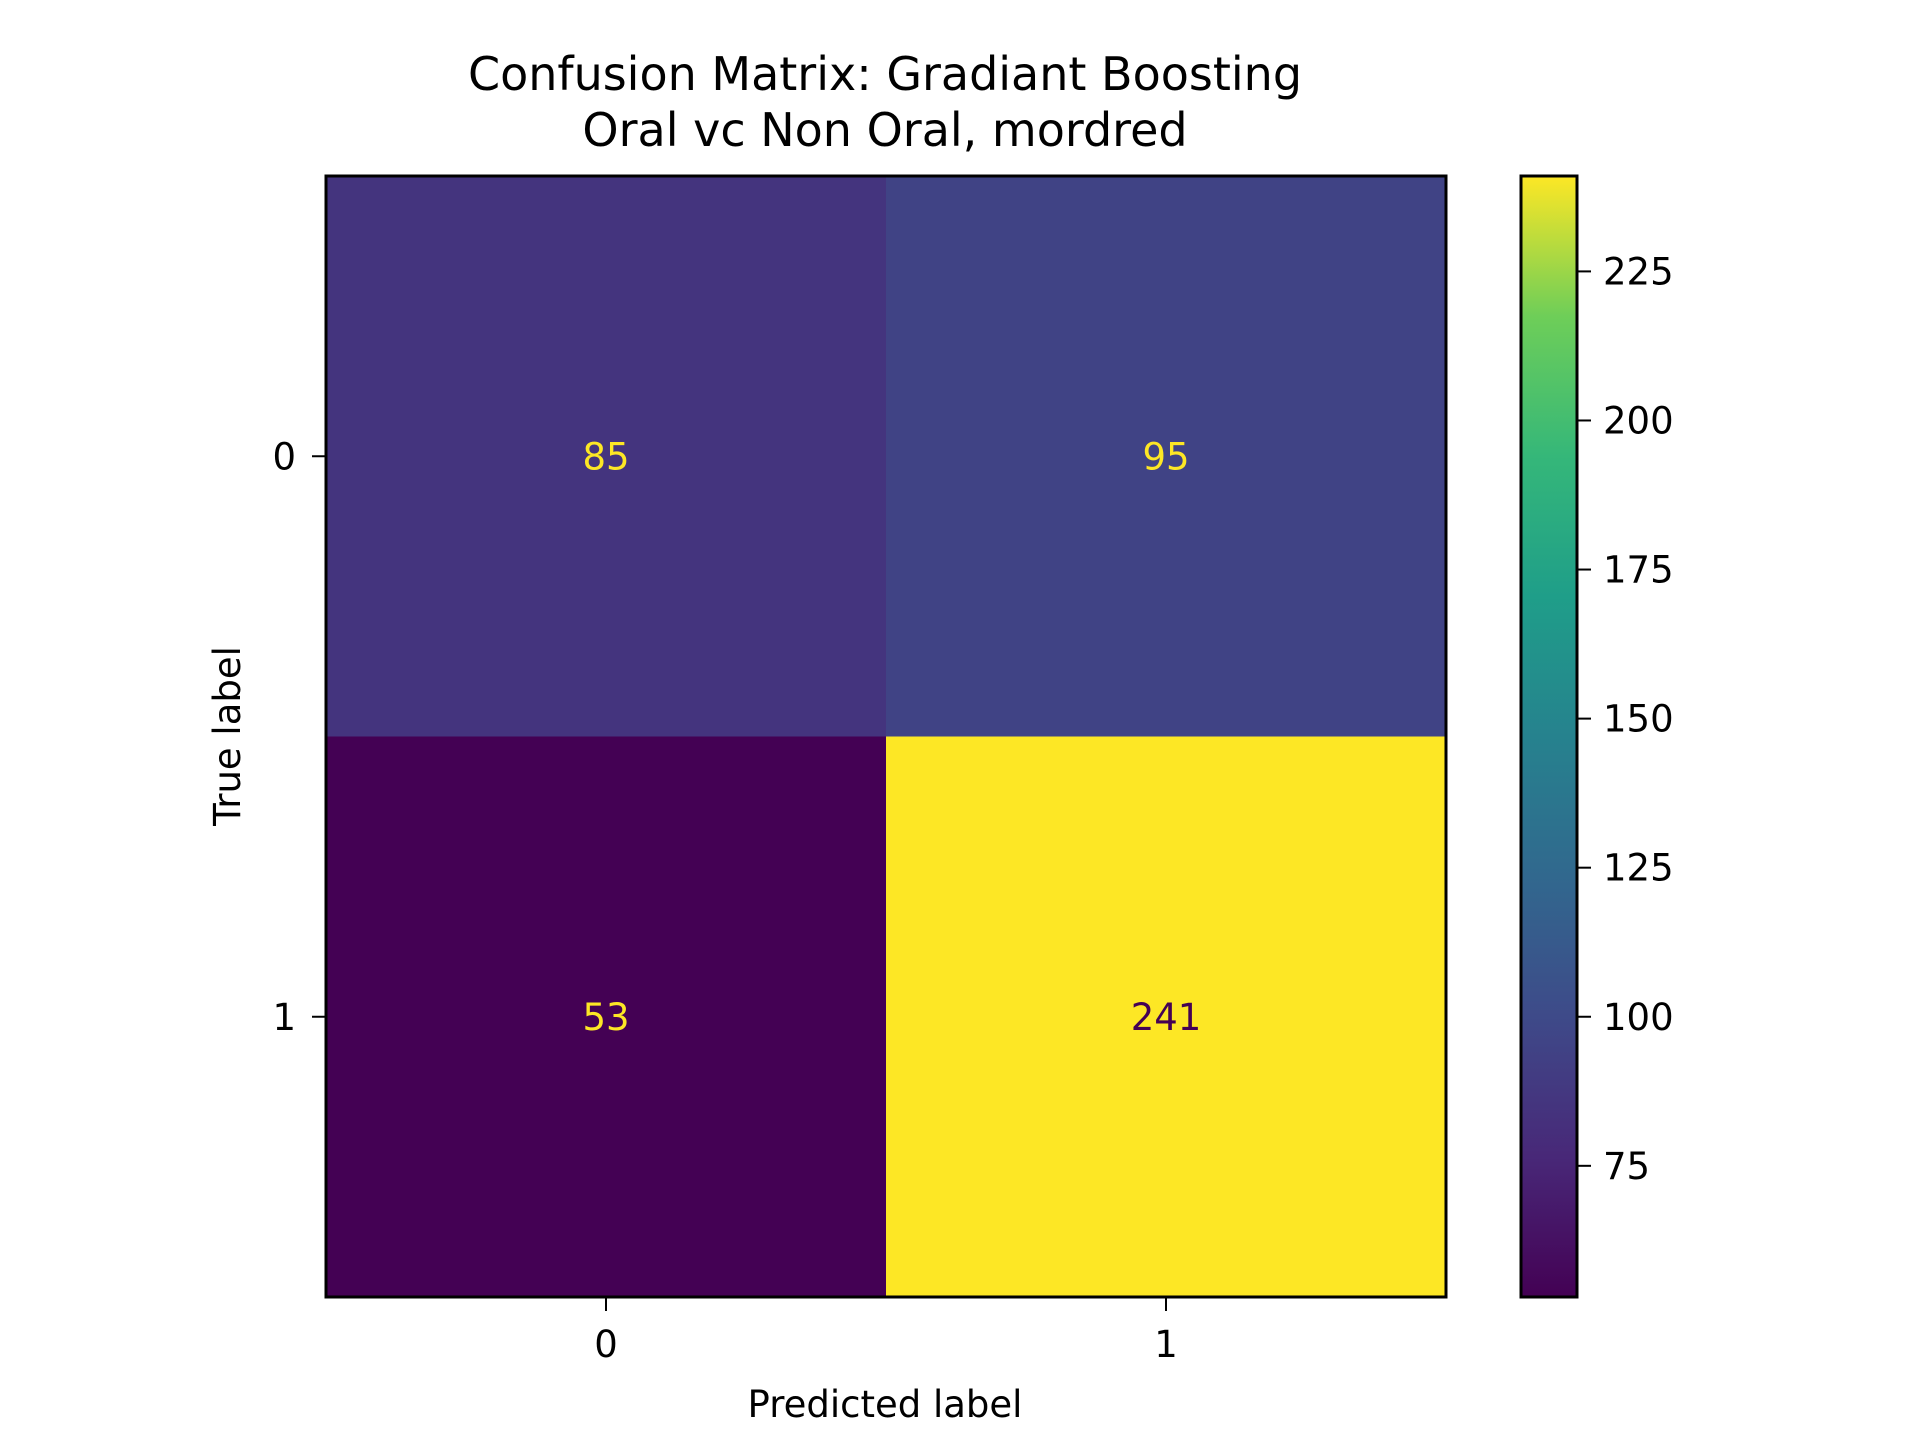 This screenshot has height=1440, width=1920. I want to click on cell-value-label: 85, so click(605, 456).